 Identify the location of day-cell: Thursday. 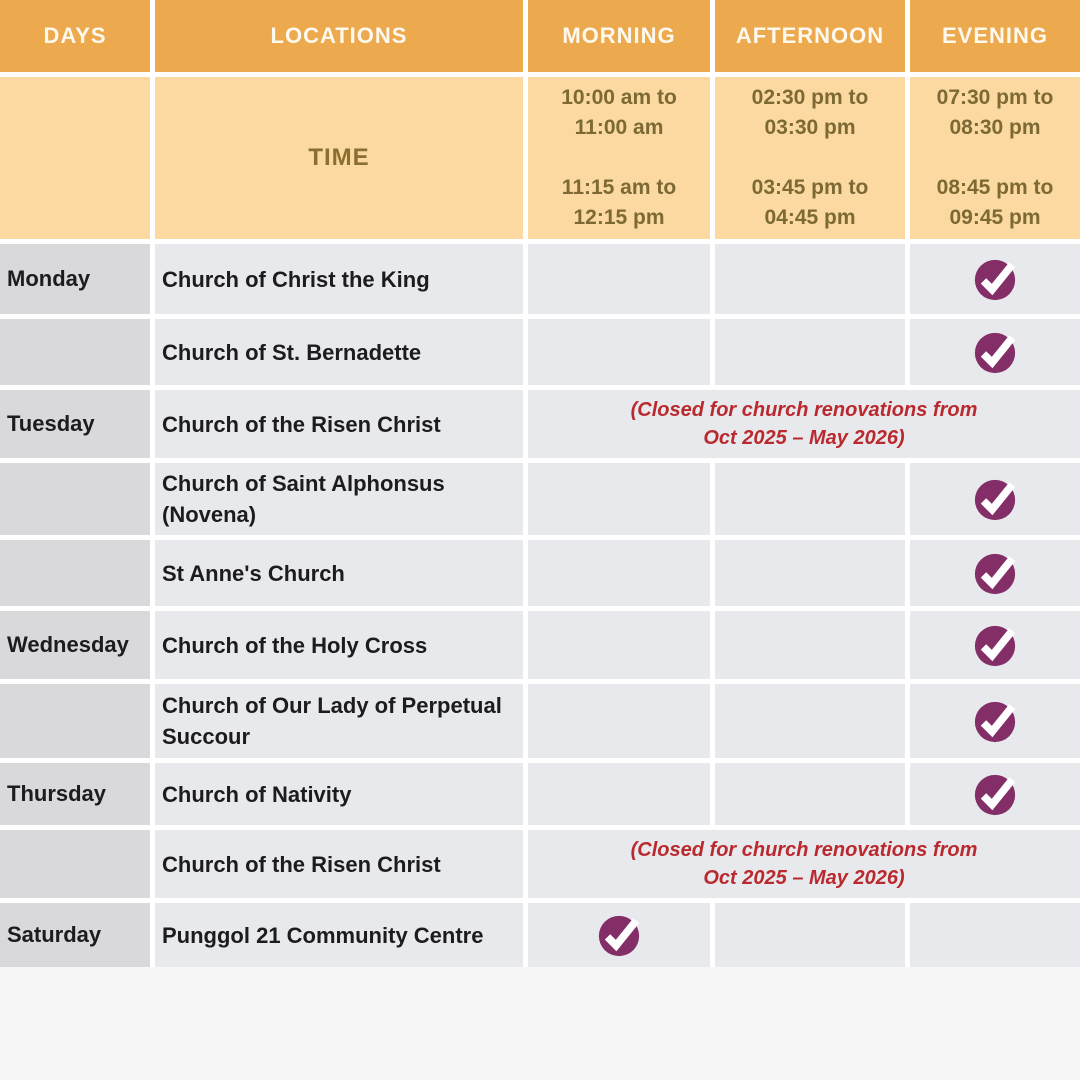
(75, 794).